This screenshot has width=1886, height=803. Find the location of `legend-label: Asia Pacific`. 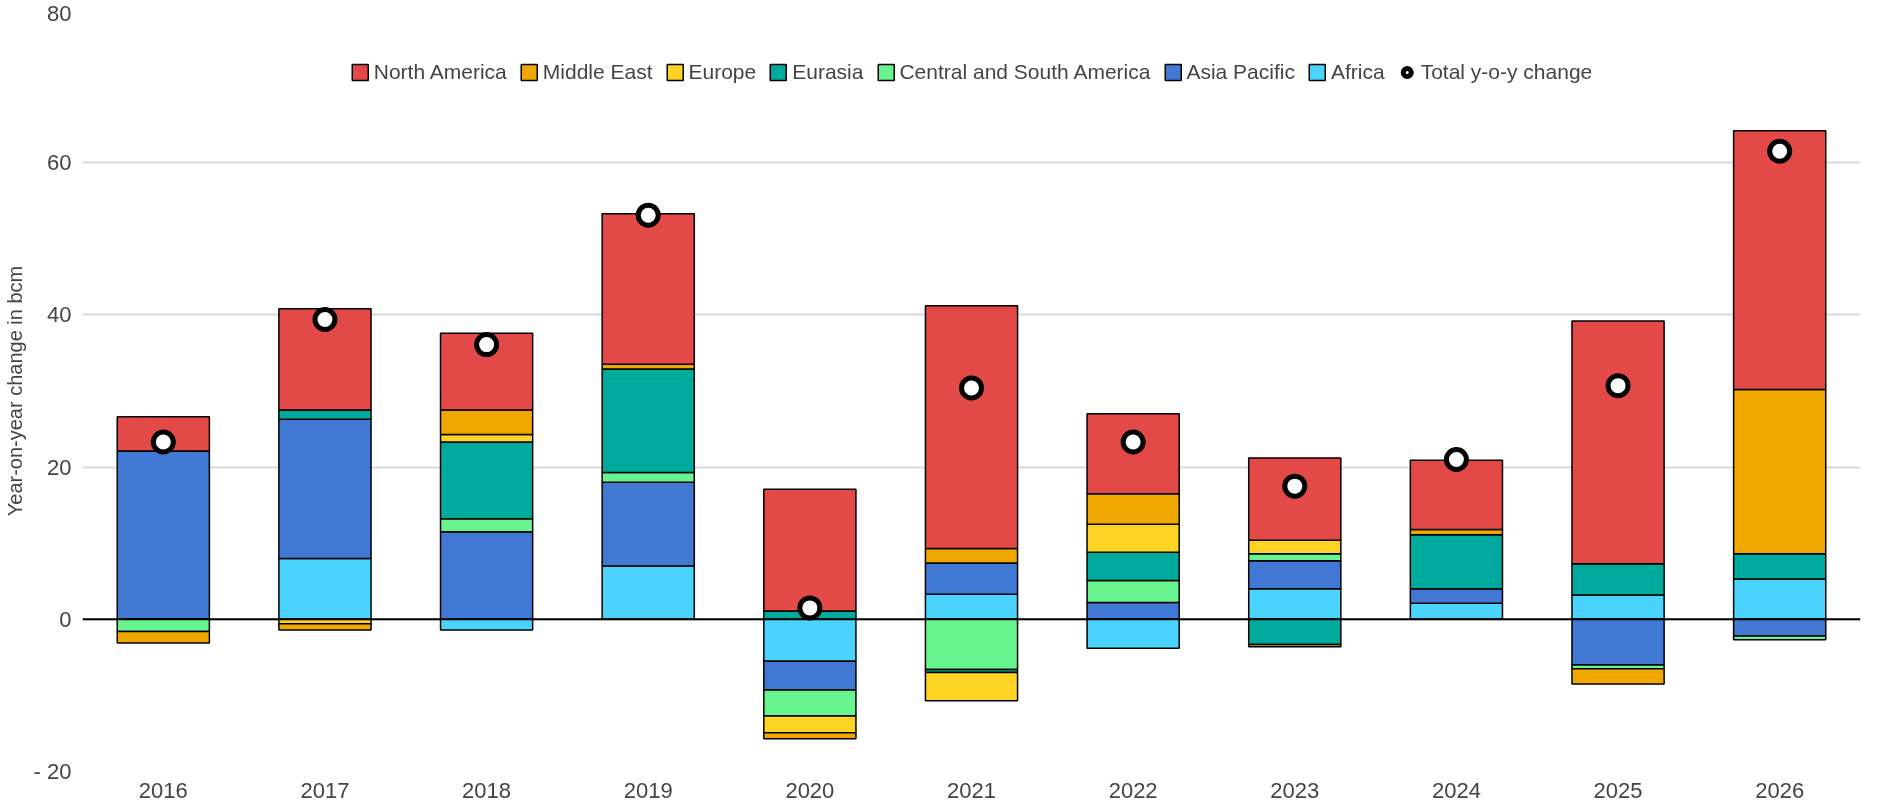

legend-label: Asia Pacific is located at coordinates (1240, 72).